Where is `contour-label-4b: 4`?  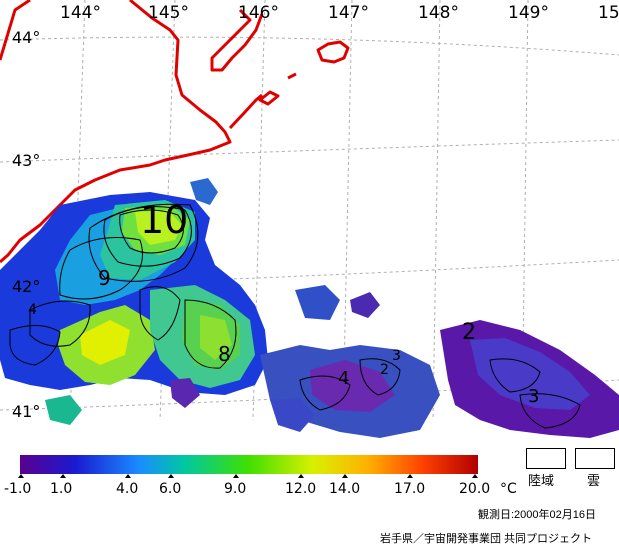 contour-label-4b: 4 is located at coordinates (32, 310).